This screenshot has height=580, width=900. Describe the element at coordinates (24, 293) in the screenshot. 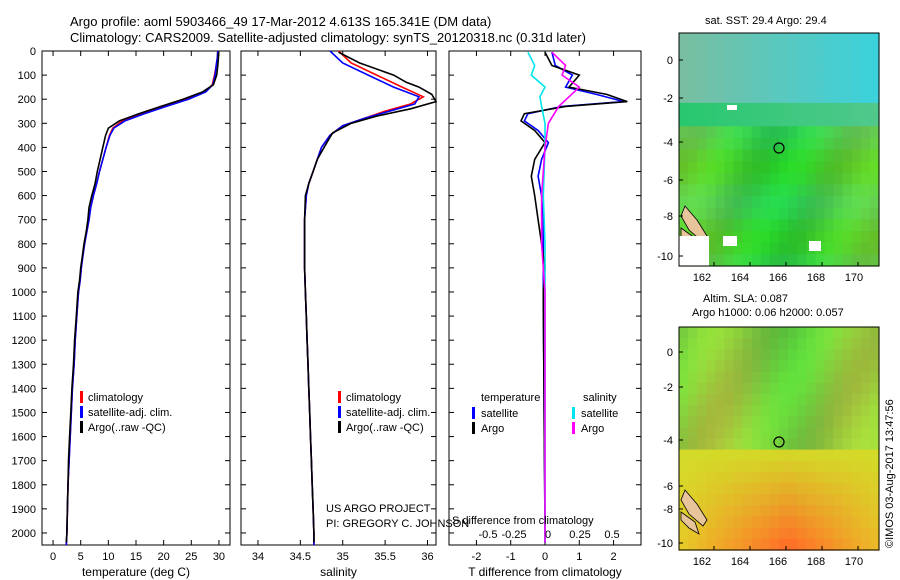

I see `depth-tick-label: 1000` at that location.